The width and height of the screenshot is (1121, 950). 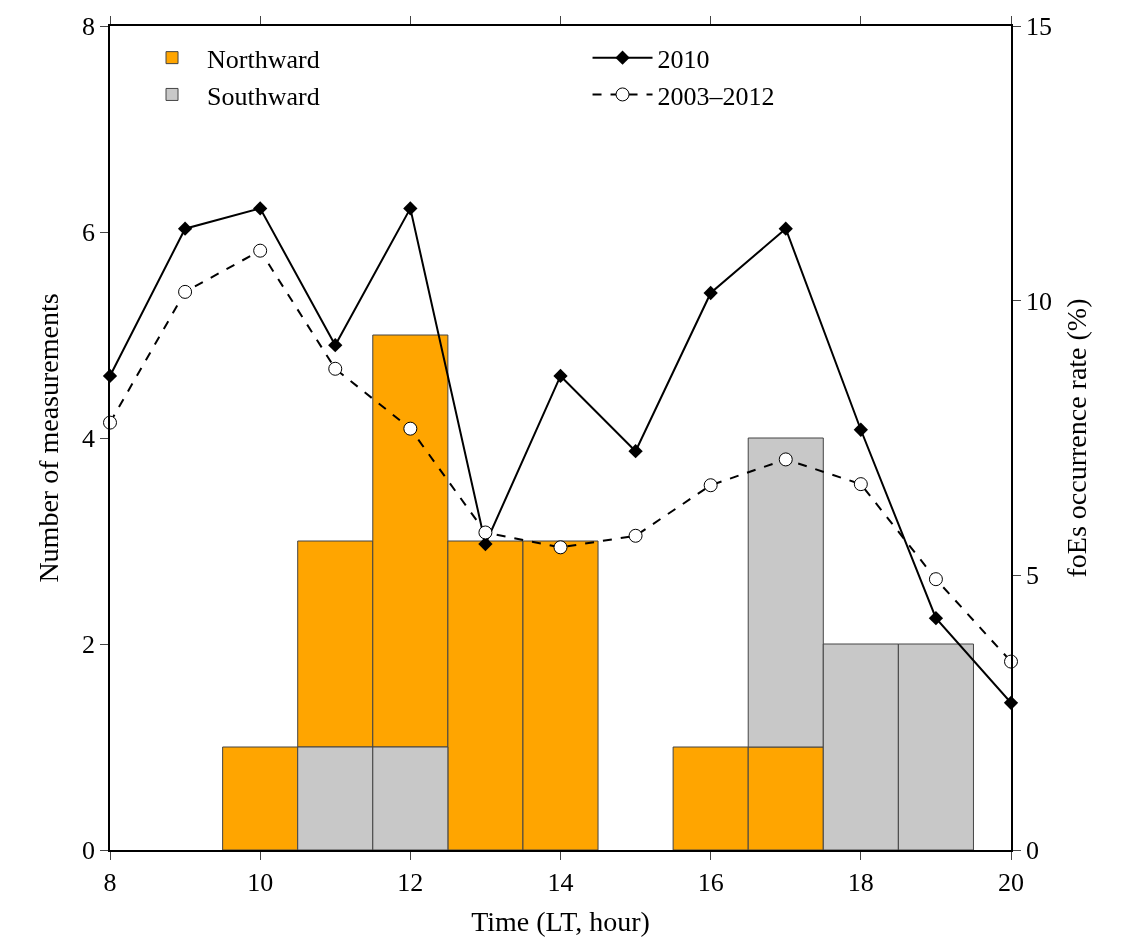 What do you see at coordinates (560, 882) in the screenshot?
I see `x-tick-label: 14` at bounding box center [560, 882].